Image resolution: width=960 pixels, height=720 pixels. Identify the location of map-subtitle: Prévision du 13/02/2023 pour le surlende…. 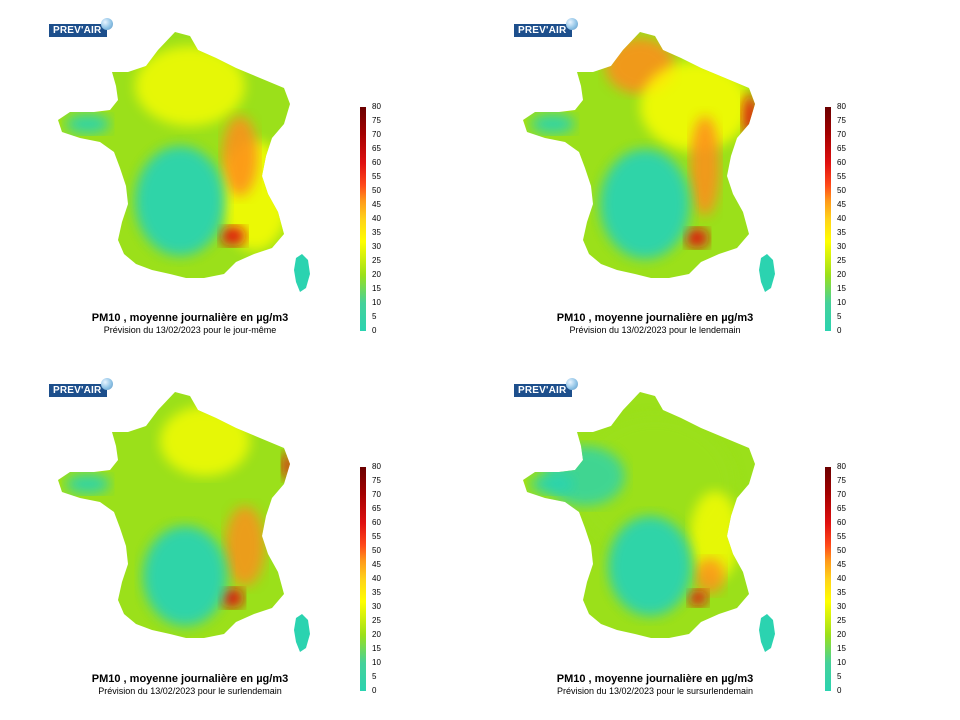
(190, 691).